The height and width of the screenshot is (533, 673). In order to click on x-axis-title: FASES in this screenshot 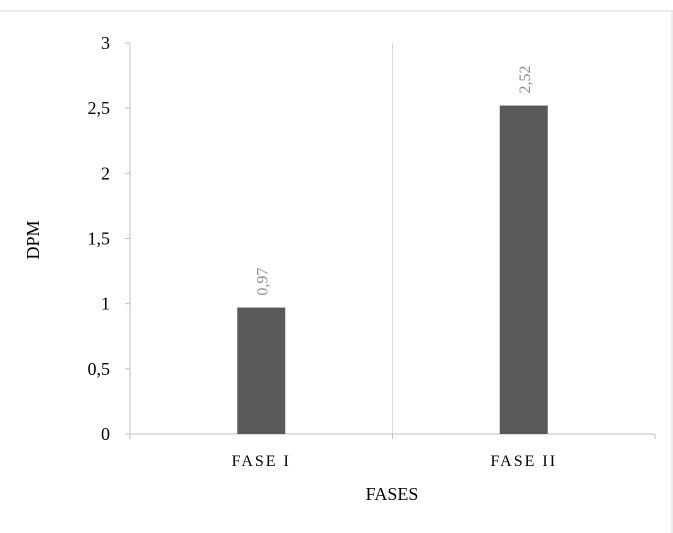, I will do `click(392, 494)`.